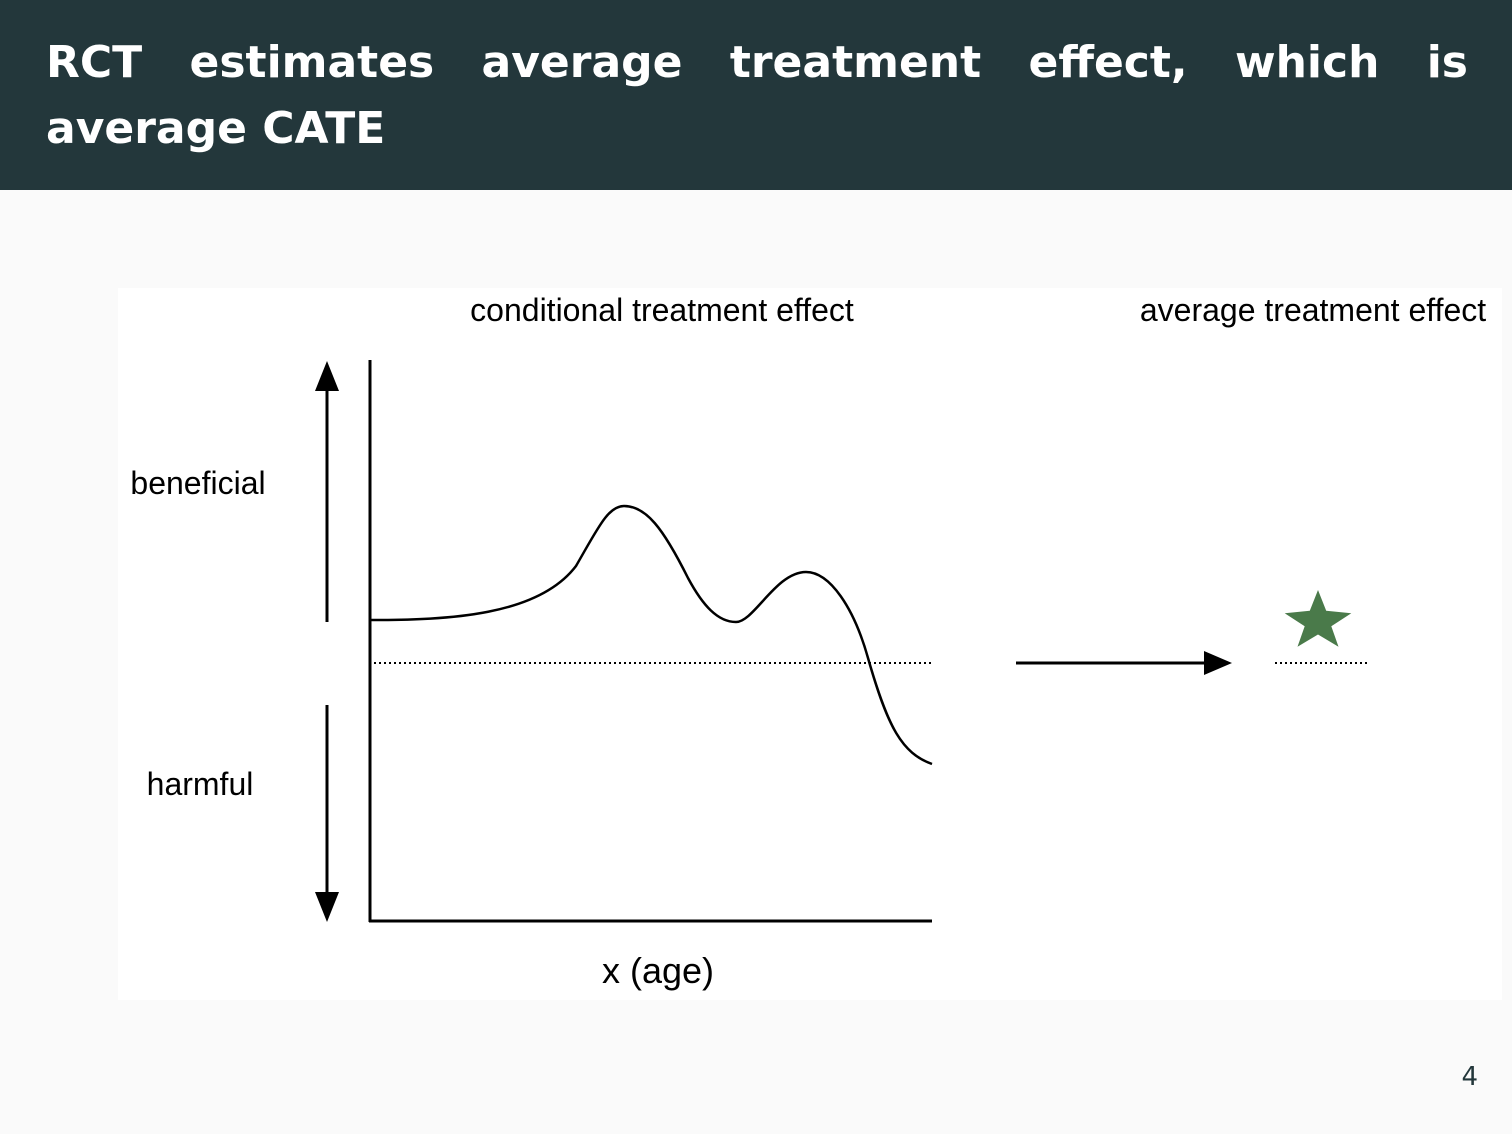 The height and width of the screenshot is (1134, 1512). What do you see at coordinates (651, 635) in the screenshot?
I see `cate-curve` at bounding box center [651, 635].